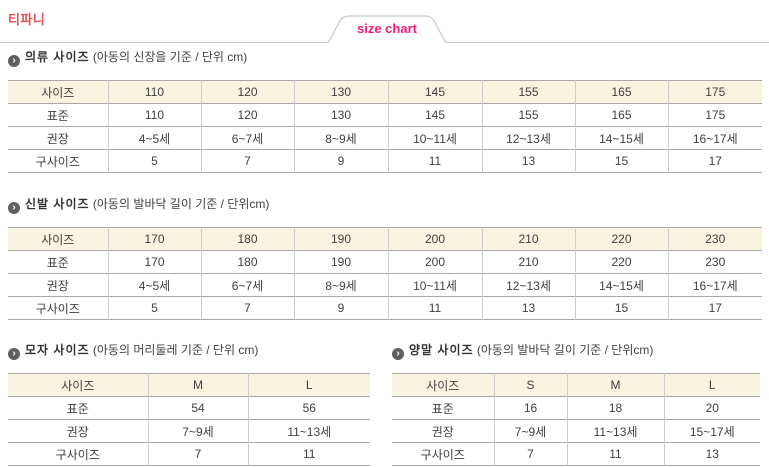 This screenshot has height=467, width=769. I want to click on table-header-row: 사이즈 M L, so click(189, 385).